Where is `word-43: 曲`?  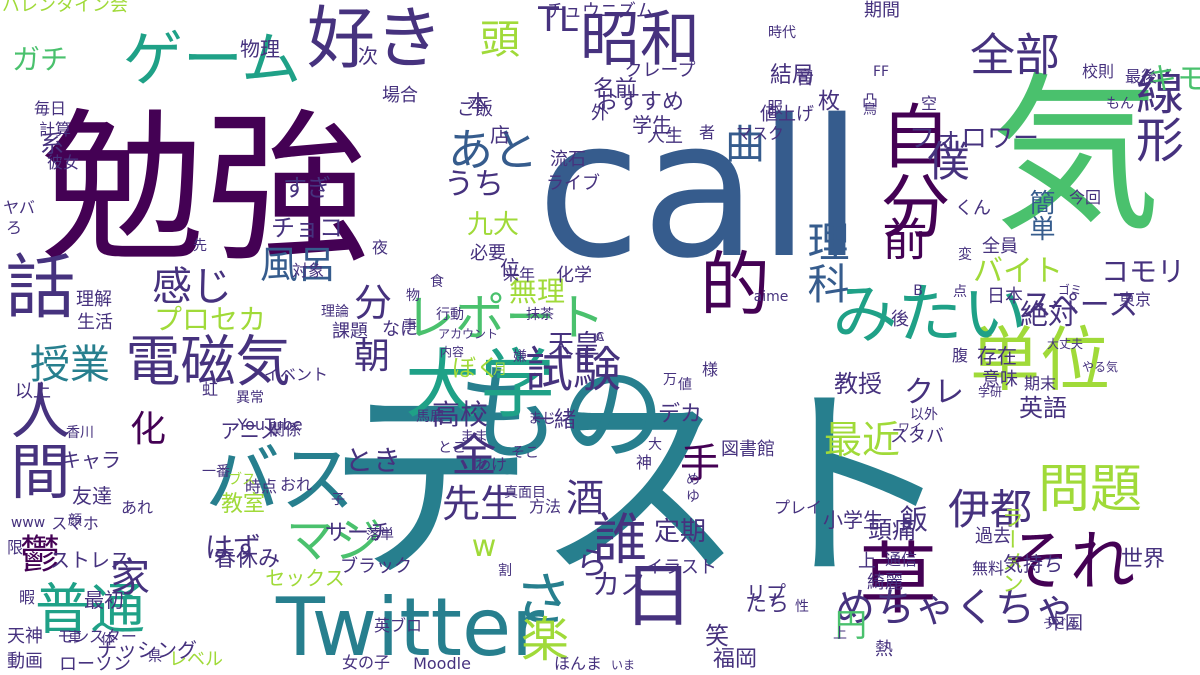 word-43: 曲 is located at coordinates (745, 145).